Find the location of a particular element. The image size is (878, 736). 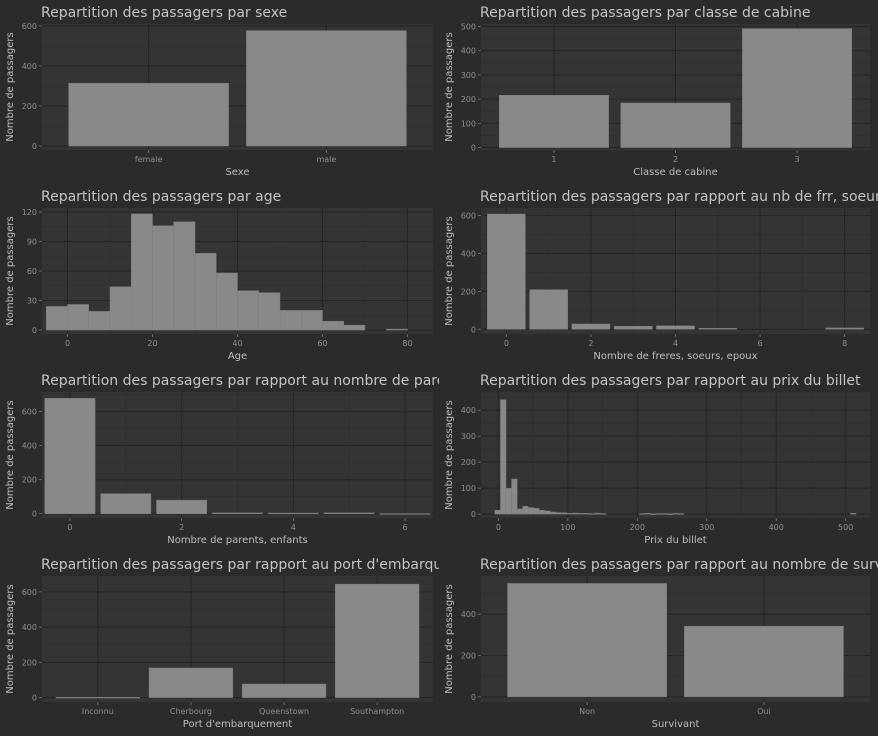

bar-Southampton is located at coordinates (377, 640).